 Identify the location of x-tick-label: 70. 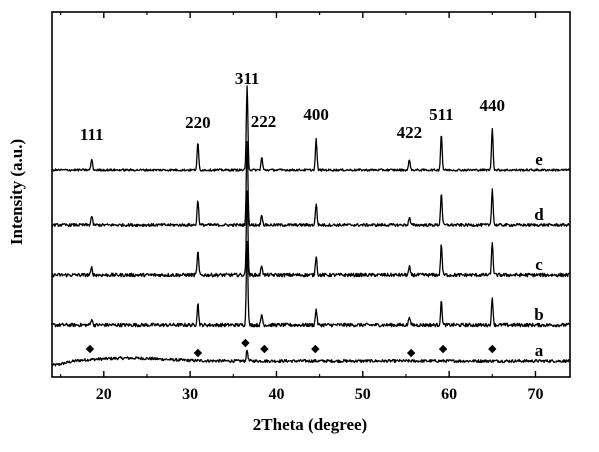
(535, 394).